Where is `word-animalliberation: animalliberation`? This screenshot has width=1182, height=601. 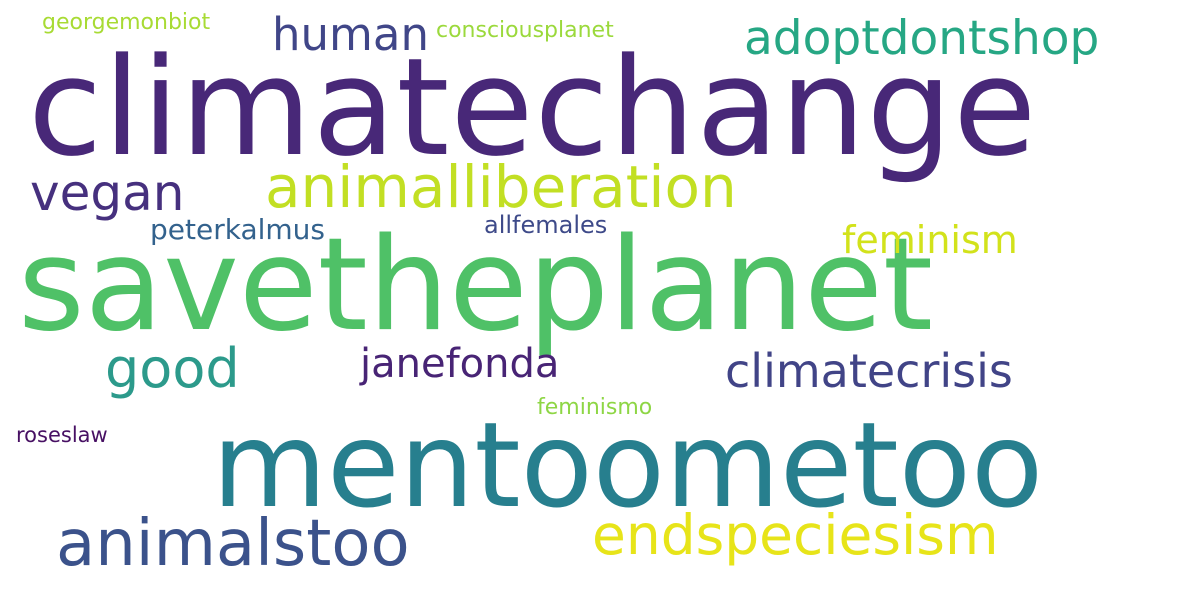
word-animalliberation: animalliberation is located at coordinates (501, 187).